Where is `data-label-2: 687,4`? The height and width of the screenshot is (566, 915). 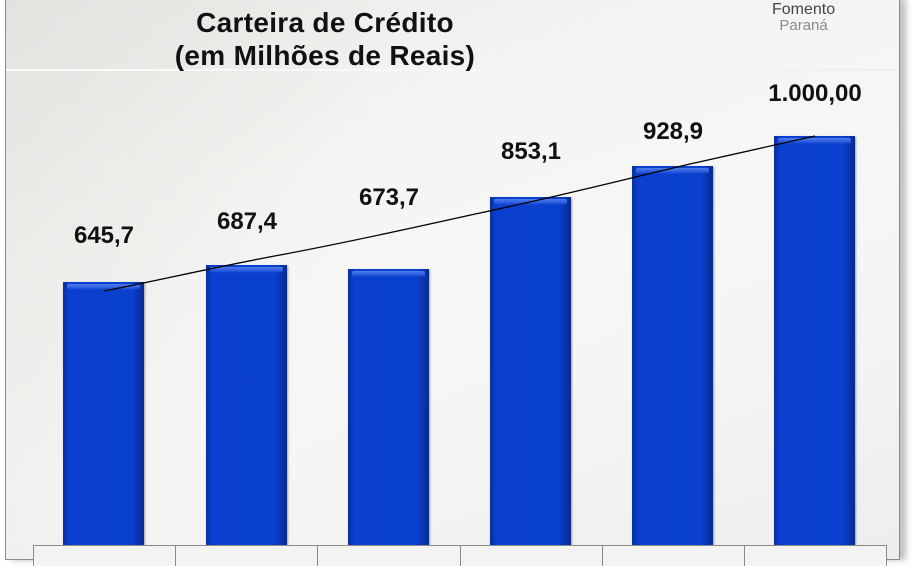
data-label-2: 687,4 is located at coordinates (247, 221).